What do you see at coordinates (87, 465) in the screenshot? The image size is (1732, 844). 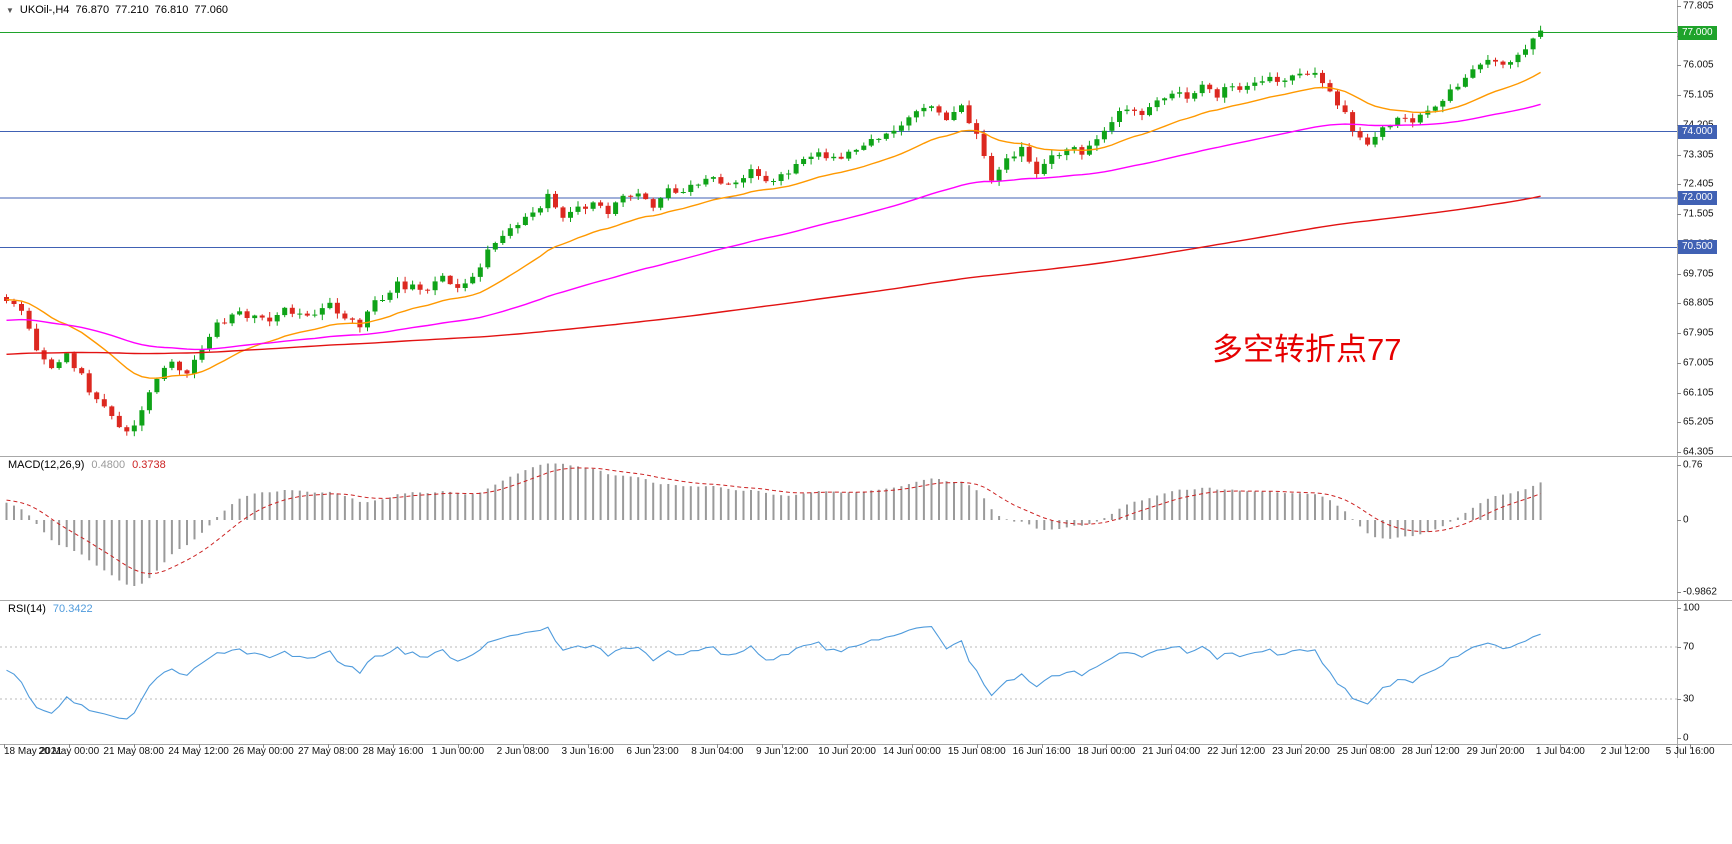 I see `macd-indicator-label: MACD(12,26,9) 0.4800 0.3738` at bounding box center [87, 465].